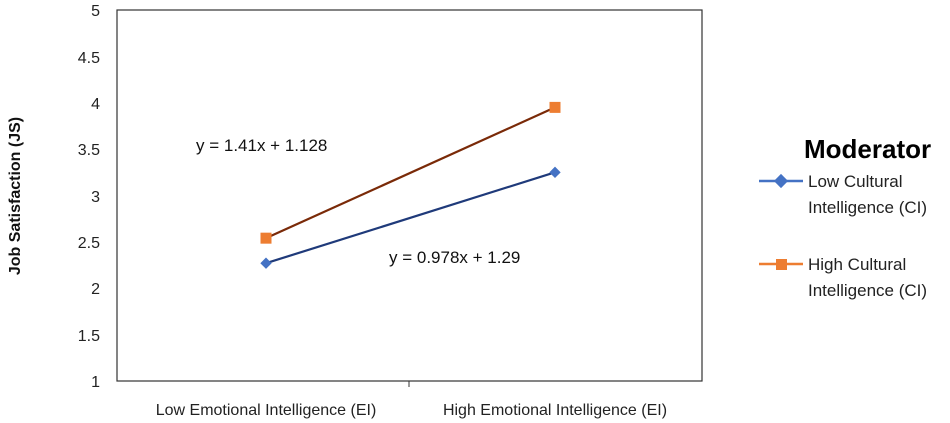 Image resolution: width=950 pixels, height=423 pixels. I want to click on y-tick-label: 5, so click(95, 11).